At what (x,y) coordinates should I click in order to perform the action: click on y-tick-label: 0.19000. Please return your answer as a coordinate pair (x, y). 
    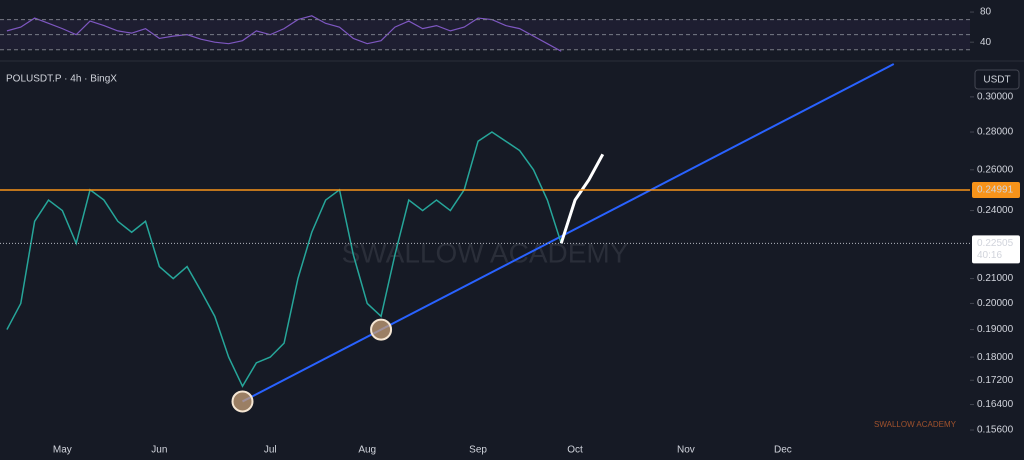
    Looking at the image, I should click on (995, 329).